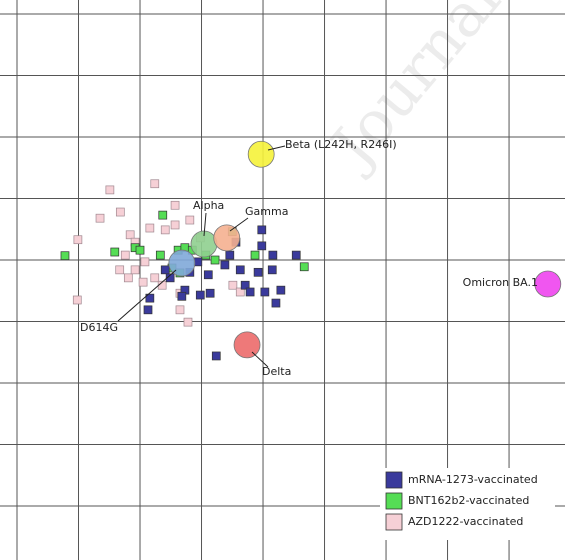 The width and height of the screenshot is (565, 560). I want to click on antigen-label: Delta, so click(276, 371).